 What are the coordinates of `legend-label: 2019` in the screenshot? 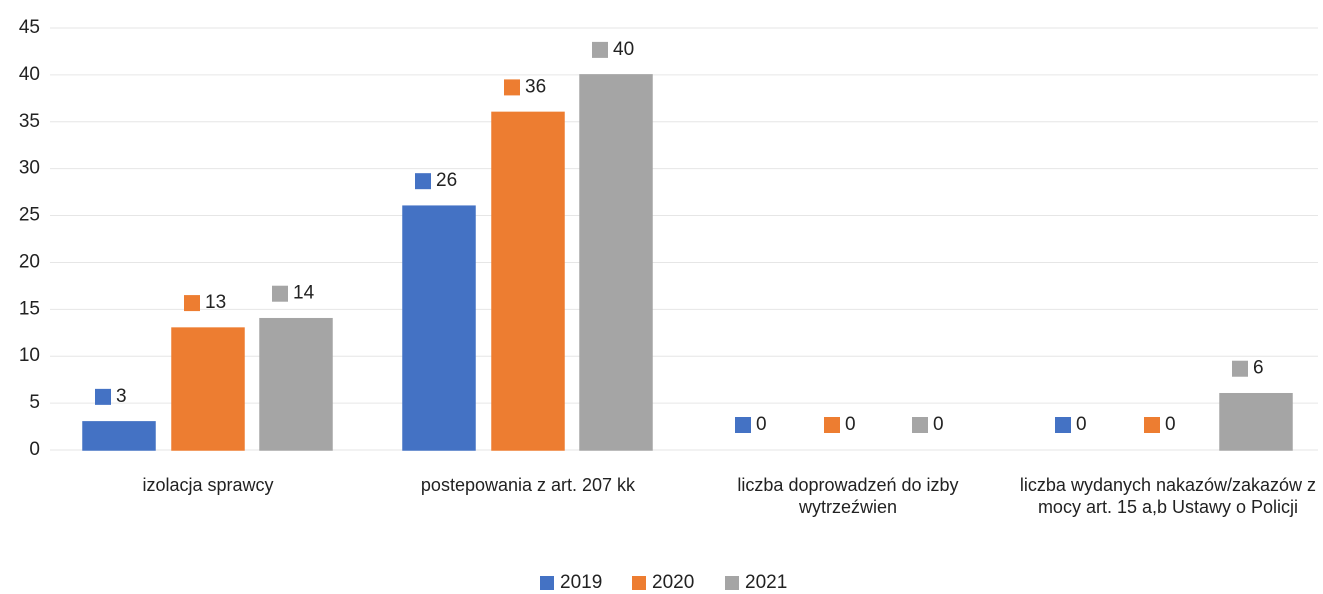 It's located at (581, 582).